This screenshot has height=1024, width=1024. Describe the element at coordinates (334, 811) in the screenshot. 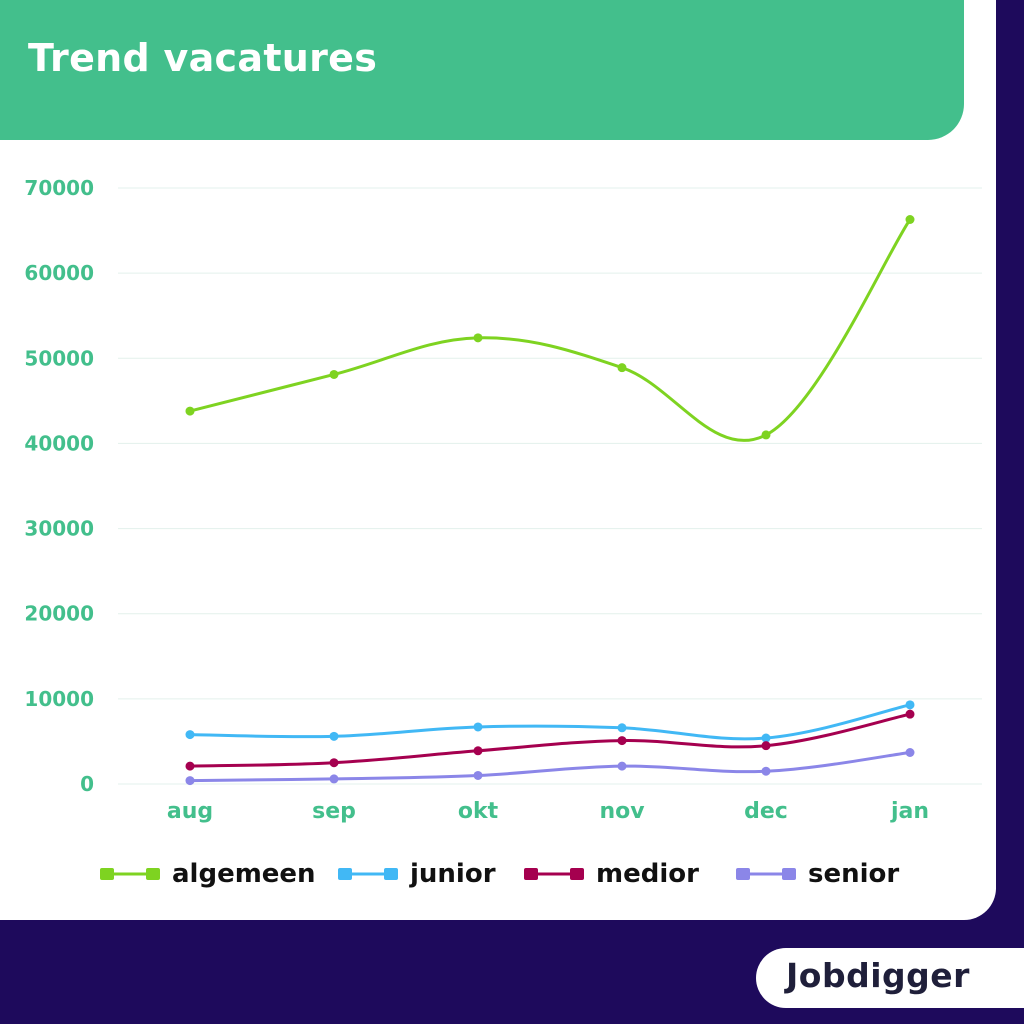

I see `x-tick-label: sep` at that location.